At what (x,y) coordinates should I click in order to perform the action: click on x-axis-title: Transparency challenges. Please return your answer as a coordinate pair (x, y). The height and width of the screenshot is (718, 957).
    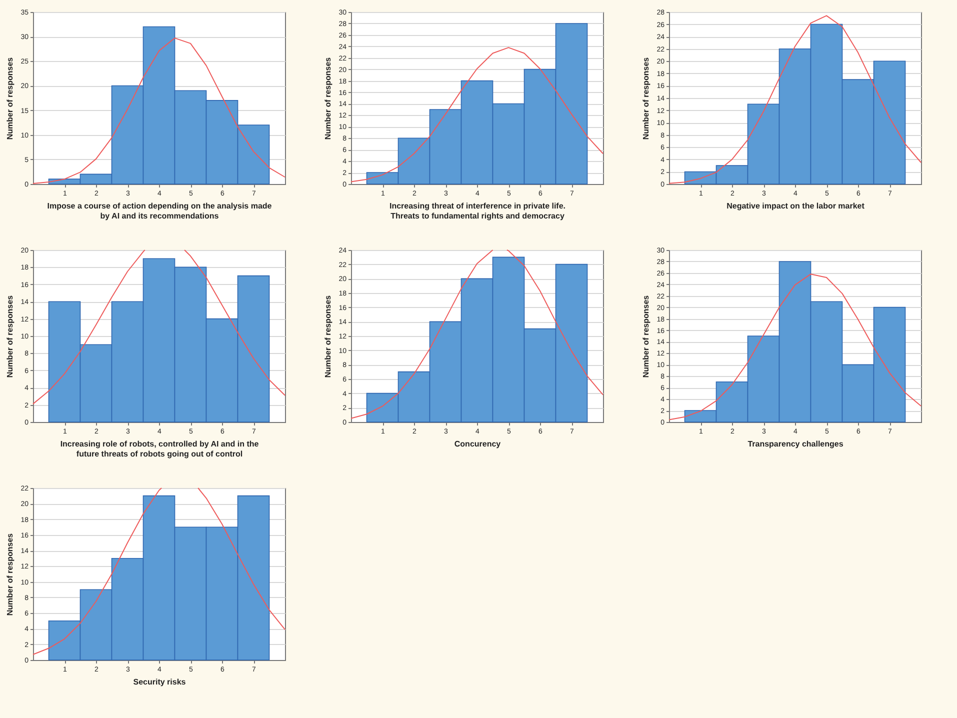
    Looking at the image, I should click on (796, 444).